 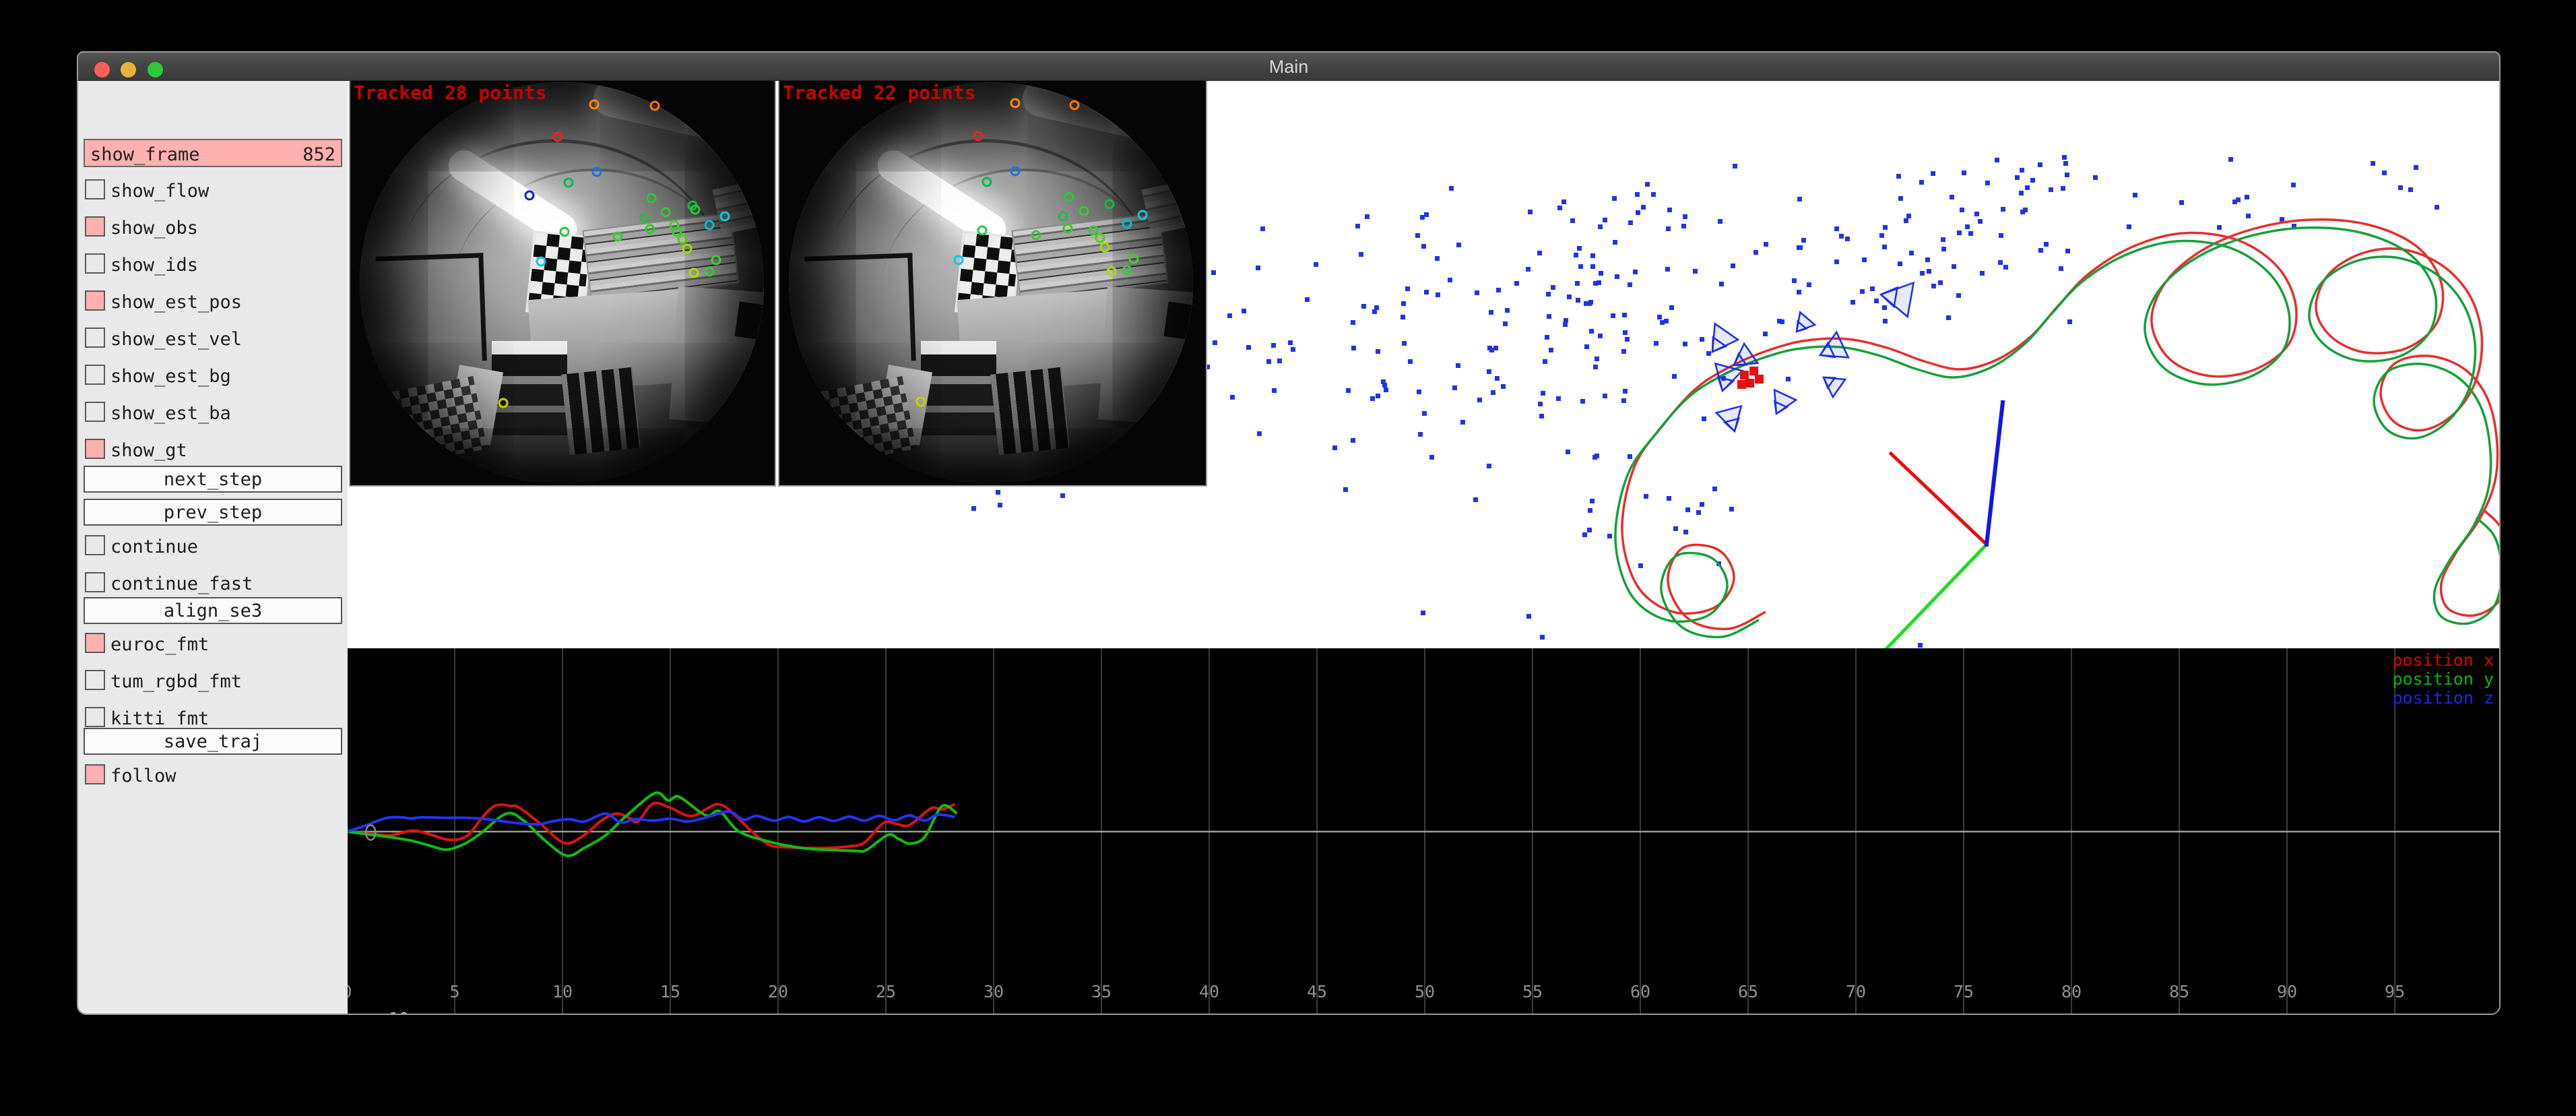 I want to click on stacked-boxes, so click(x=959, y=396).